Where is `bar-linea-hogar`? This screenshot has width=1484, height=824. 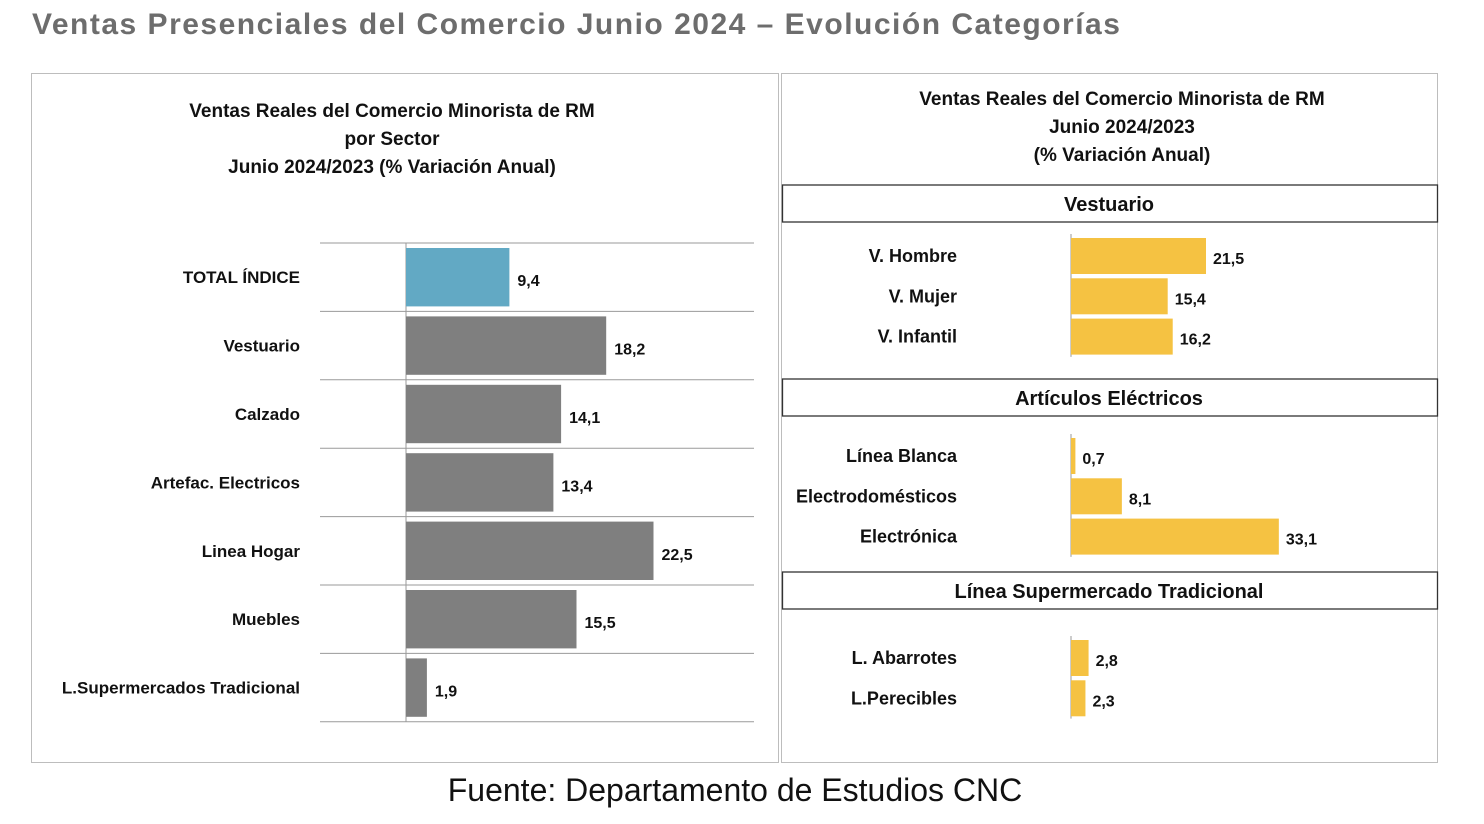
bar-linea-hogar is located at coordinates (530, 550).